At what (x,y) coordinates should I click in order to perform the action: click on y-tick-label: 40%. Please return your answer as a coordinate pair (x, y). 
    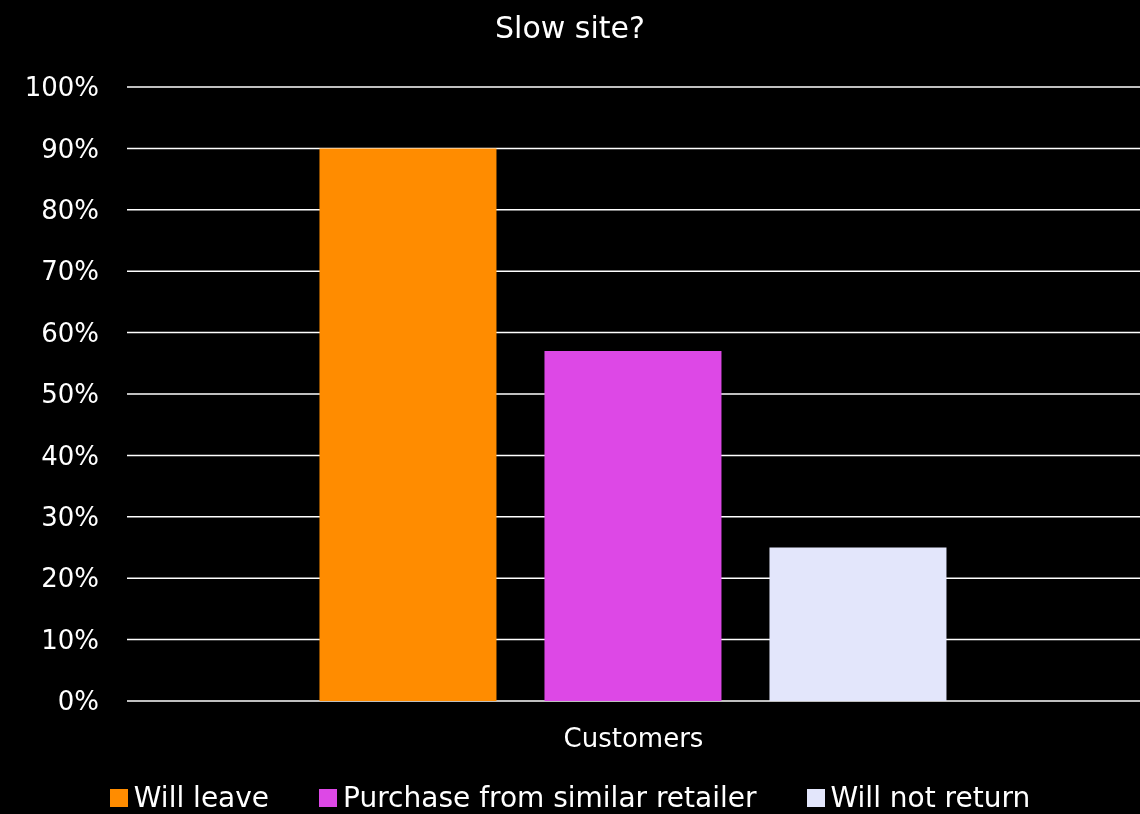
    Looking at the image, I should click on (70, 455).